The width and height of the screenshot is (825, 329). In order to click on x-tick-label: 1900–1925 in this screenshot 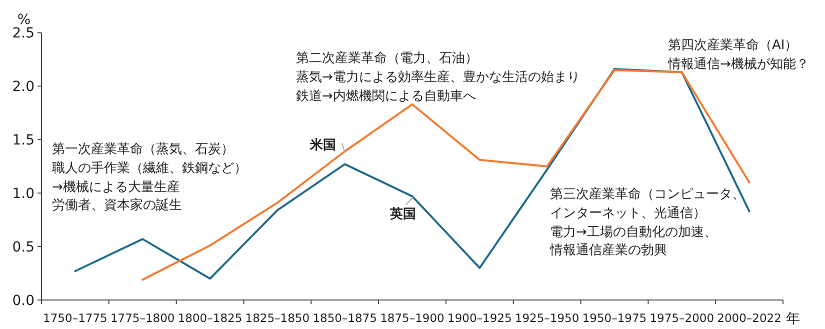, I will do `click(480, 318)`.